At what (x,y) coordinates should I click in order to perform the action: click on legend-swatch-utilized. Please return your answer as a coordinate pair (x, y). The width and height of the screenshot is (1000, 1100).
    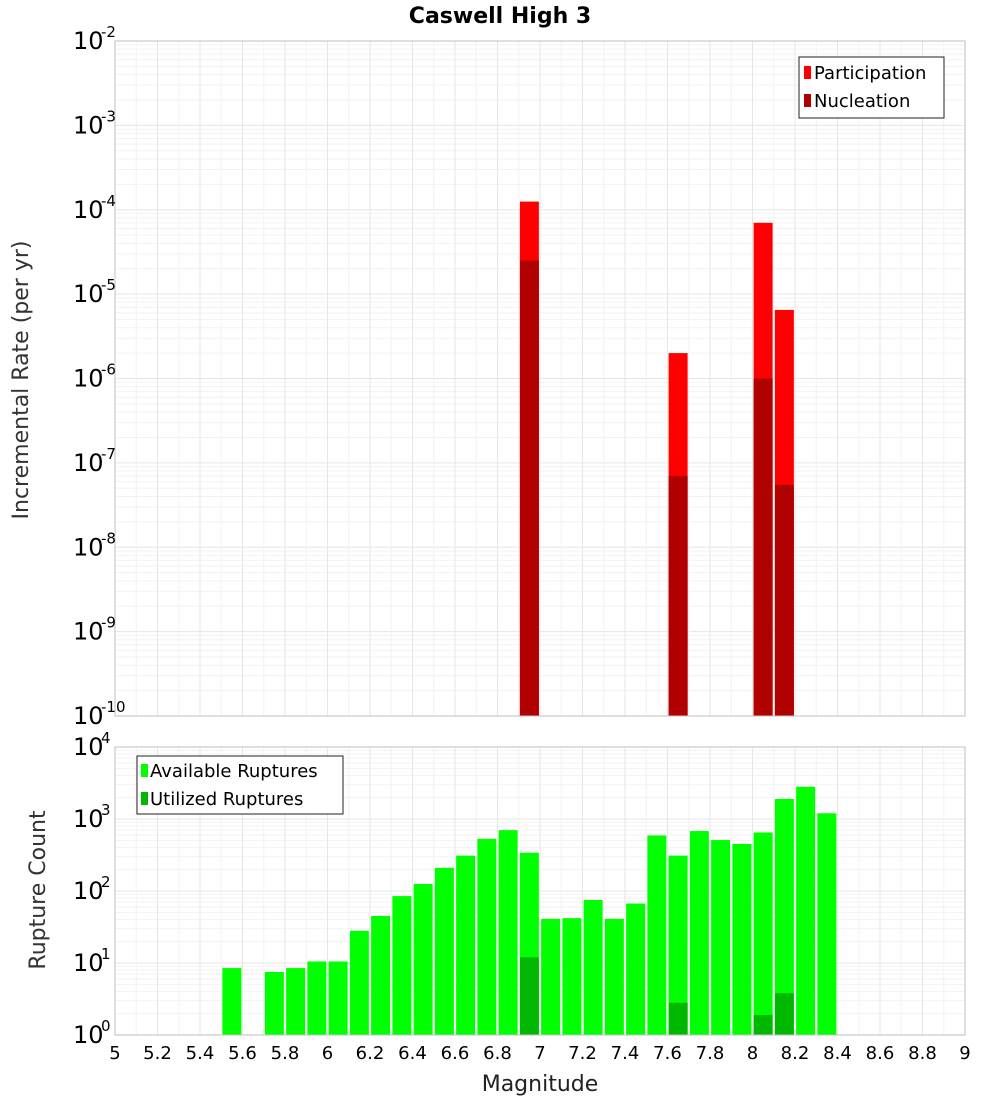
    Looking at the image, I should click on (144, 798).